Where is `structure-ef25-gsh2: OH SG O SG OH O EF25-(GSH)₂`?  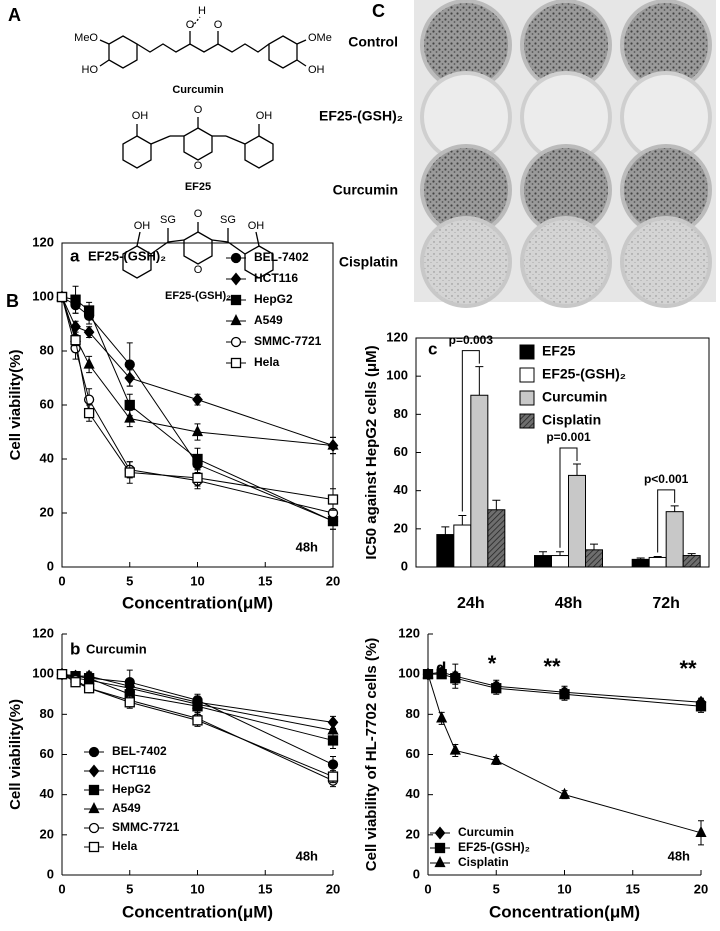 structure-ef25-gsh2: OH SG O SG OH O EF25-(GSH)₂ is located at coordinates (198, 255).